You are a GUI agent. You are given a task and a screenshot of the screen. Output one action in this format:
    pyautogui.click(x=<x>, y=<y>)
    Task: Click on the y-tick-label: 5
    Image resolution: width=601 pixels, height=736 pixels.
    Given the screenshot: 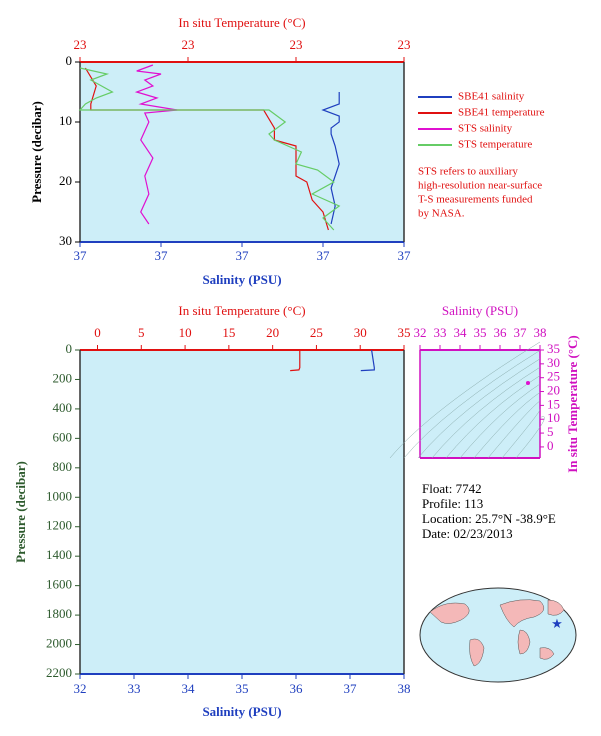 What is the action you would take?
    pyautogui.click(x=550, y=431)
    